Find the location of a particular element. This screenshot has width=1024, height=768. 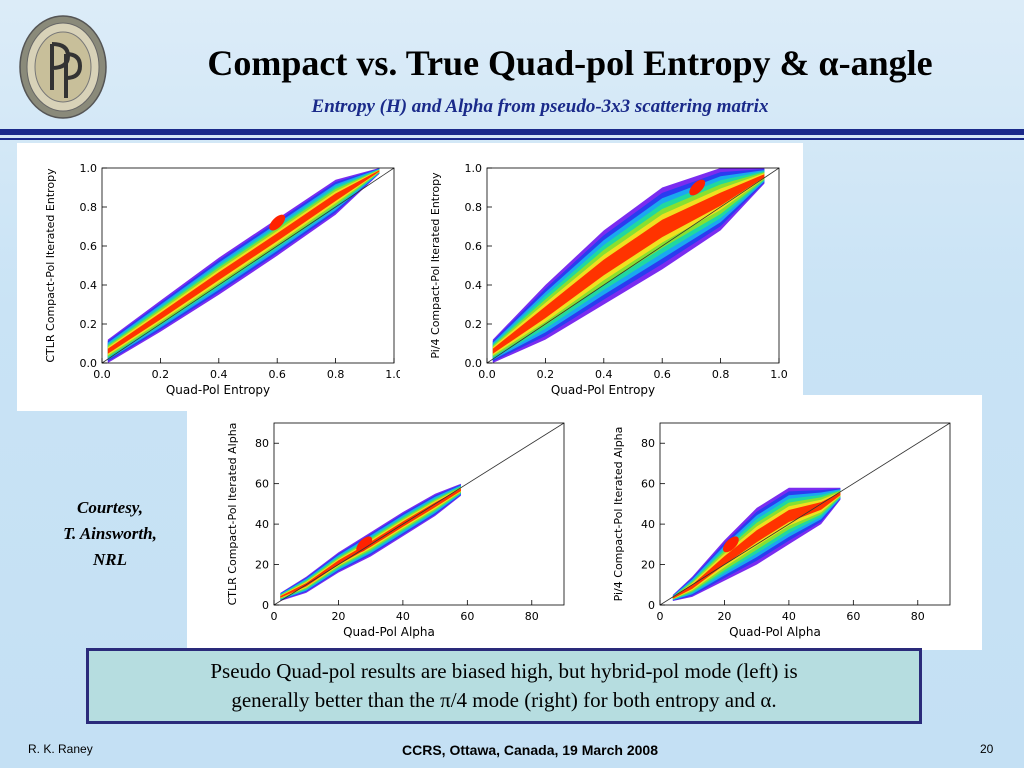

footer-venue: CCRS, Ottawa, Canada, 19 March 2008 is located at coordinates (530, 750).